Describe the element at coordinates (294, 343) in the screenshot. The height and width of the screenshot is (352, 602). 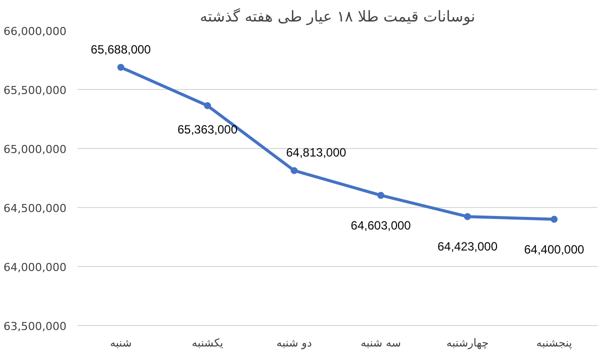
I see `x-tick-label: دو شنبه` at that location.